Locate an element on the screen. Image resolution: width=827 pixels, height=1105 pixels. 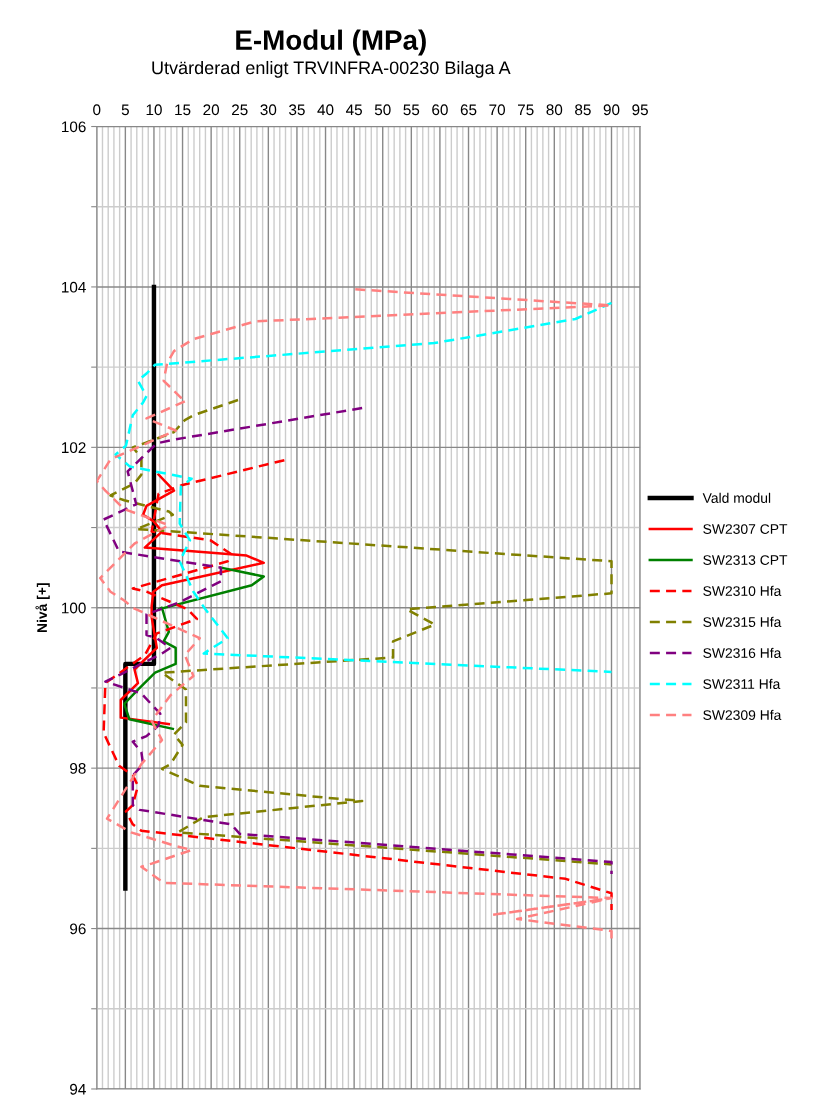
x-tick-label: 25 is located at coordinates (240, 110).